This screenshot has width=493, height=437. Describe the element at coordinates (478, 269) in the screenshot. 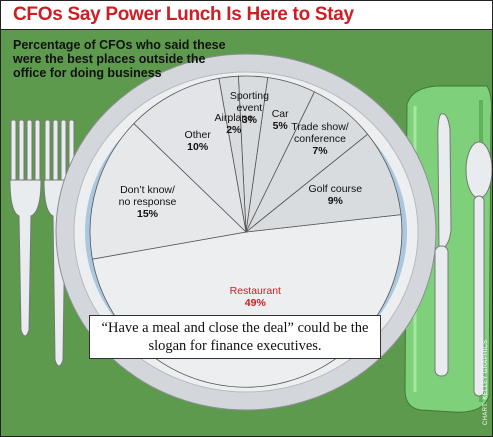

I see `spoon-icon` at that location.